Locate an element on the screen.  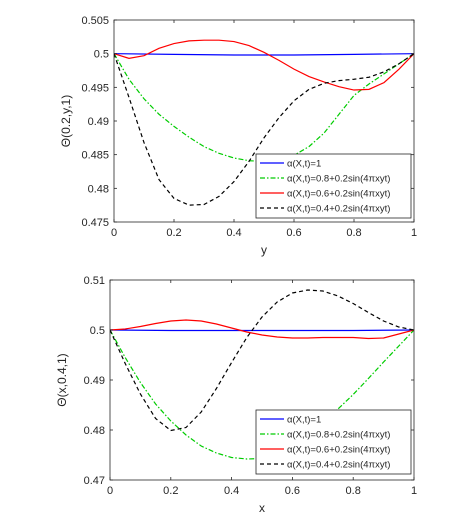
y-axis-label: Θ(x,0.4,1) is located at coordinates (62, 379).